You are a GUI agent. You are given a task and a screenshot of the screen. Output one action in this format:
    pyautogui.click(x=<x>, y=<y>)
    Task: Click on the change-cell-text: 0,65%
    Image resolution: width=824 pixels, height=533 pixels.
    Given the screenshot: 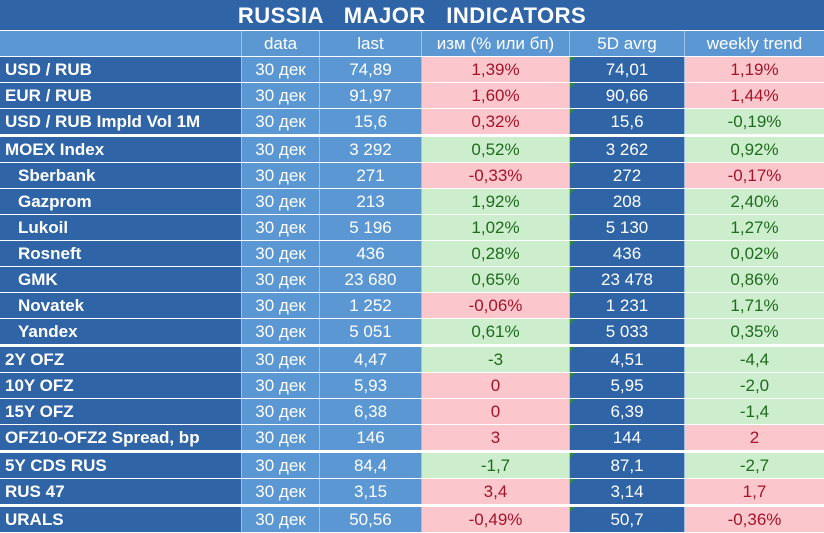 What is the action you would take?
    pyautogui.click(x=495, y=279)
    